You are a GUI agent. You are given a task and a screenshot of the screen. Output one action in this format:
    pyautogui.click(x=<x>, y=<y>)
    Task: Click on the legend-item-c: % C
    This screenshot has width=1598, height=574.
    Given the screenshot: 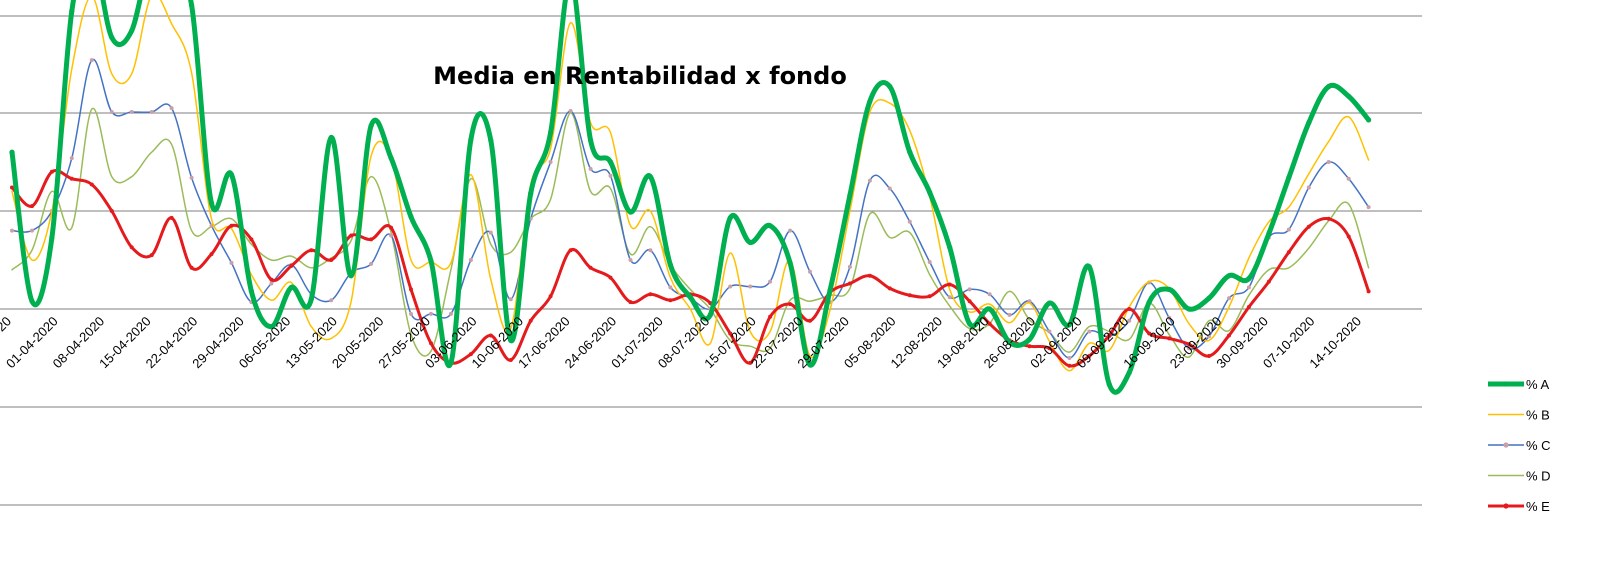 What is the action you would take?
    pyautogui.click(x=1519, y=445)
    